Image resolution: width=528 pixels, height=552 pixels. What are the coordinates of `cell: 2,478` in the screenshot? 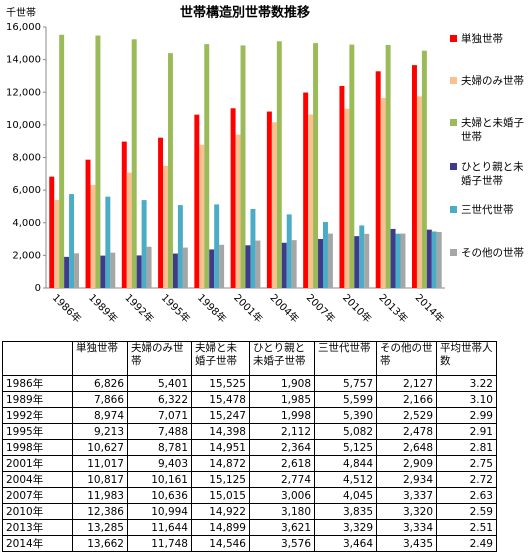 It's located at (406, 431).